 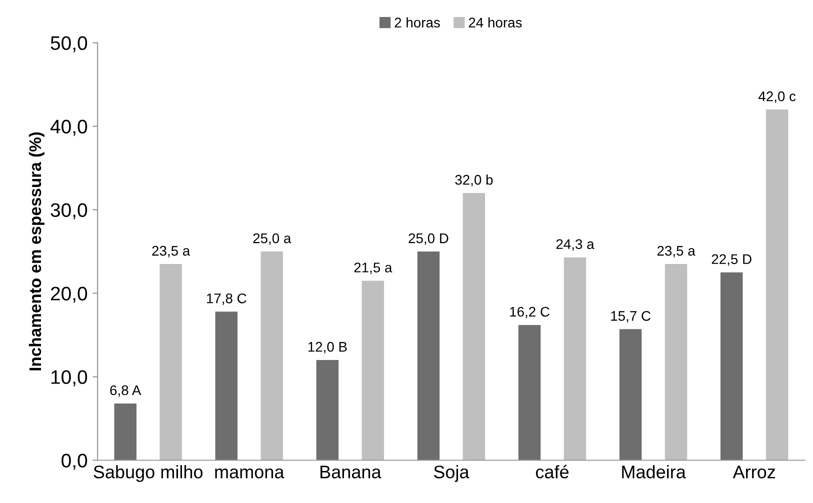 What do you see at coordinates (148, 473) in the screenshot?
I see `x-tick-label: Sabugo milho` at bounding box center [148, 473].